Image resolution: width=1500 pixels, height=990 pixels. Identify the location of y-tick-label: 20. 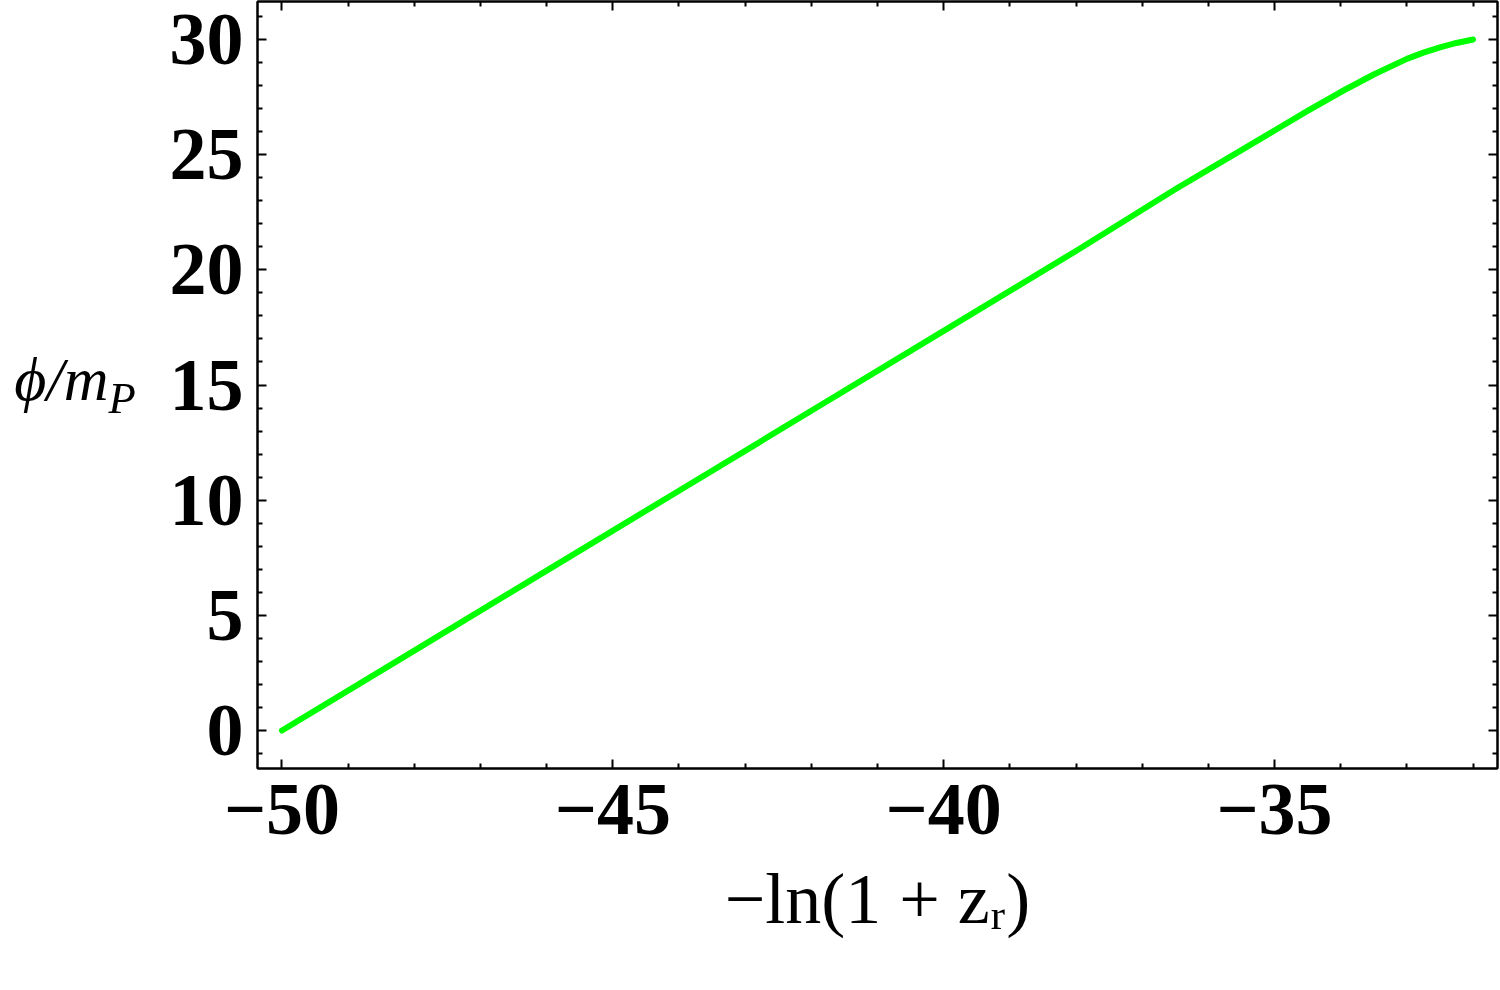
(206, 269).